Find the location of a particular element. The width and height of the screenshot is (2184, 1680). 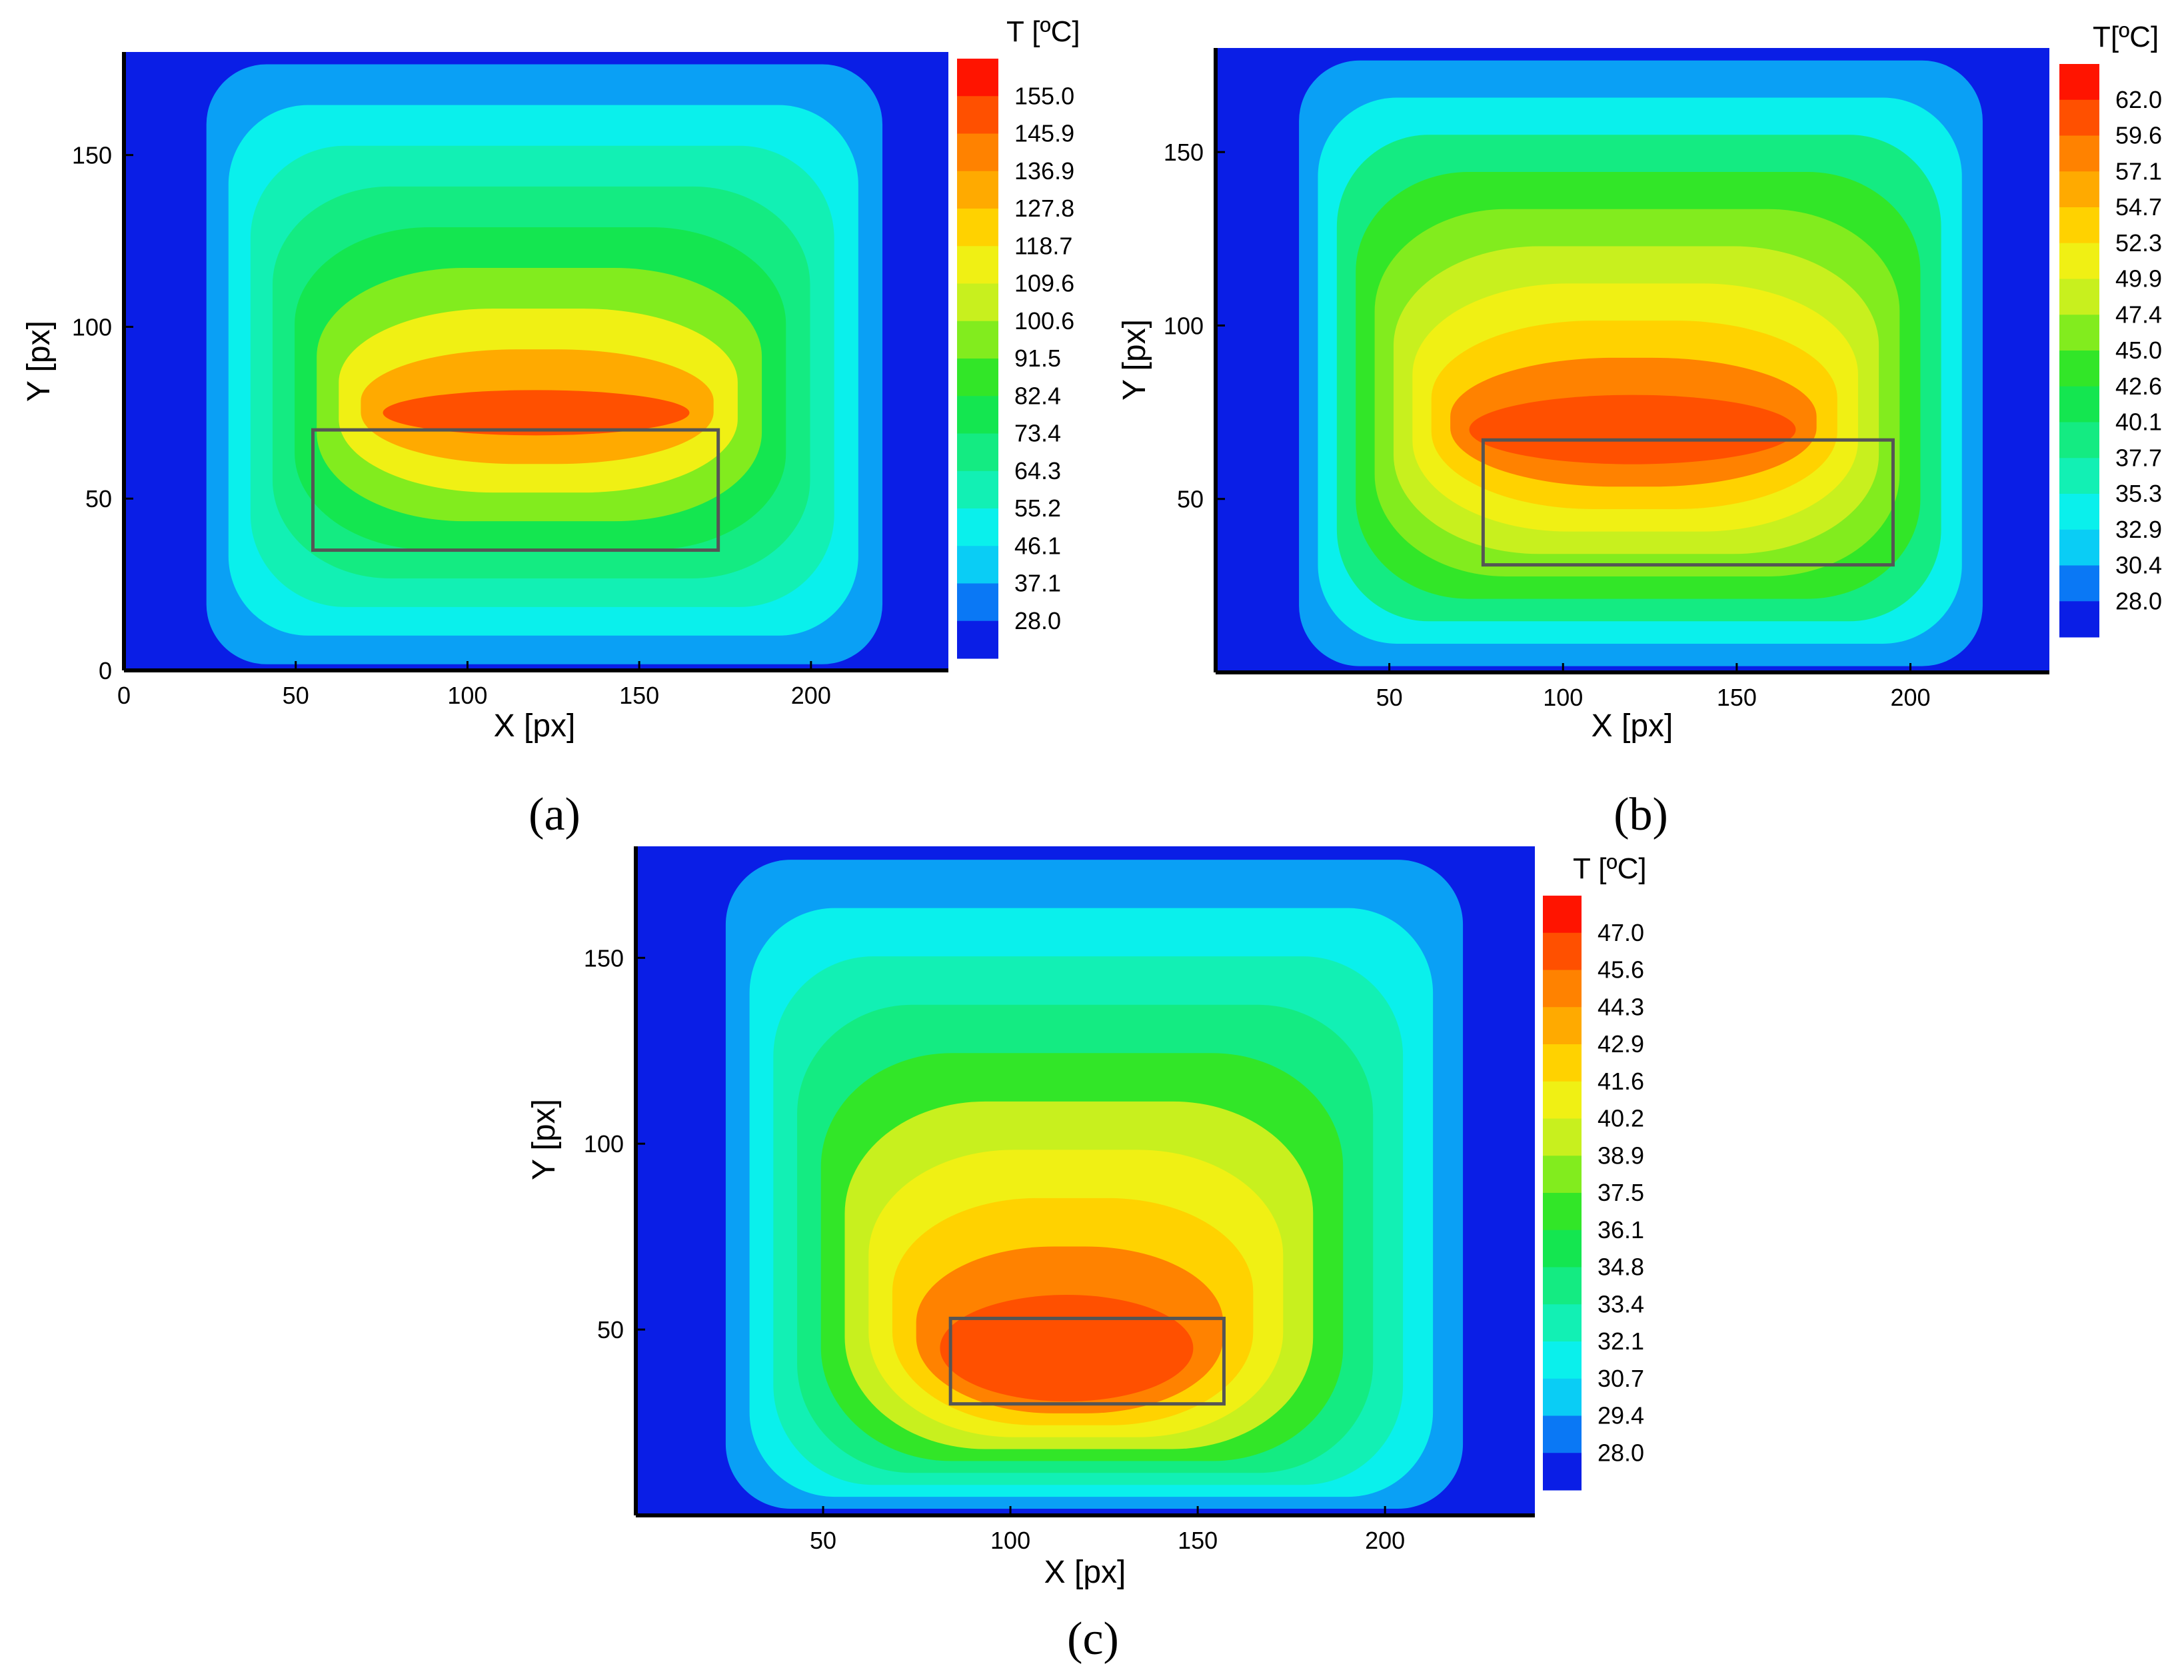

colorbar-tick-label: 155.0 is located at coordinates (1044, 95).